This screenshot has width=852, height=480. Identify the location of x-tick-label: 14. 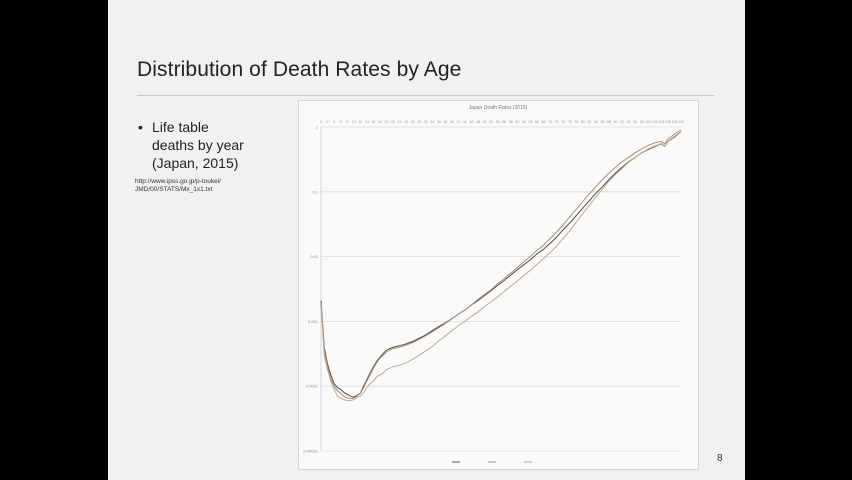
(367, 122).